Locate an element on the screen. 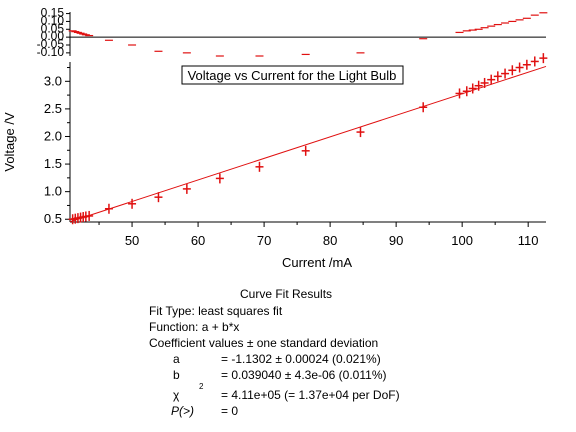  fit-function: Function: a + b*x is located at coordinates (194, 327).